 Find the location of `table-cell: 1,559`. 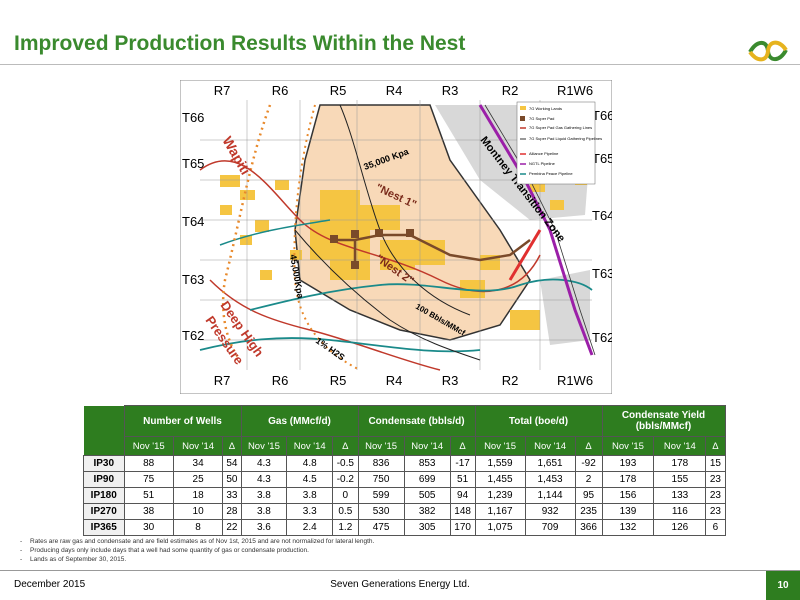

table-cell: 1,559 is located at coordinates (500, 463).